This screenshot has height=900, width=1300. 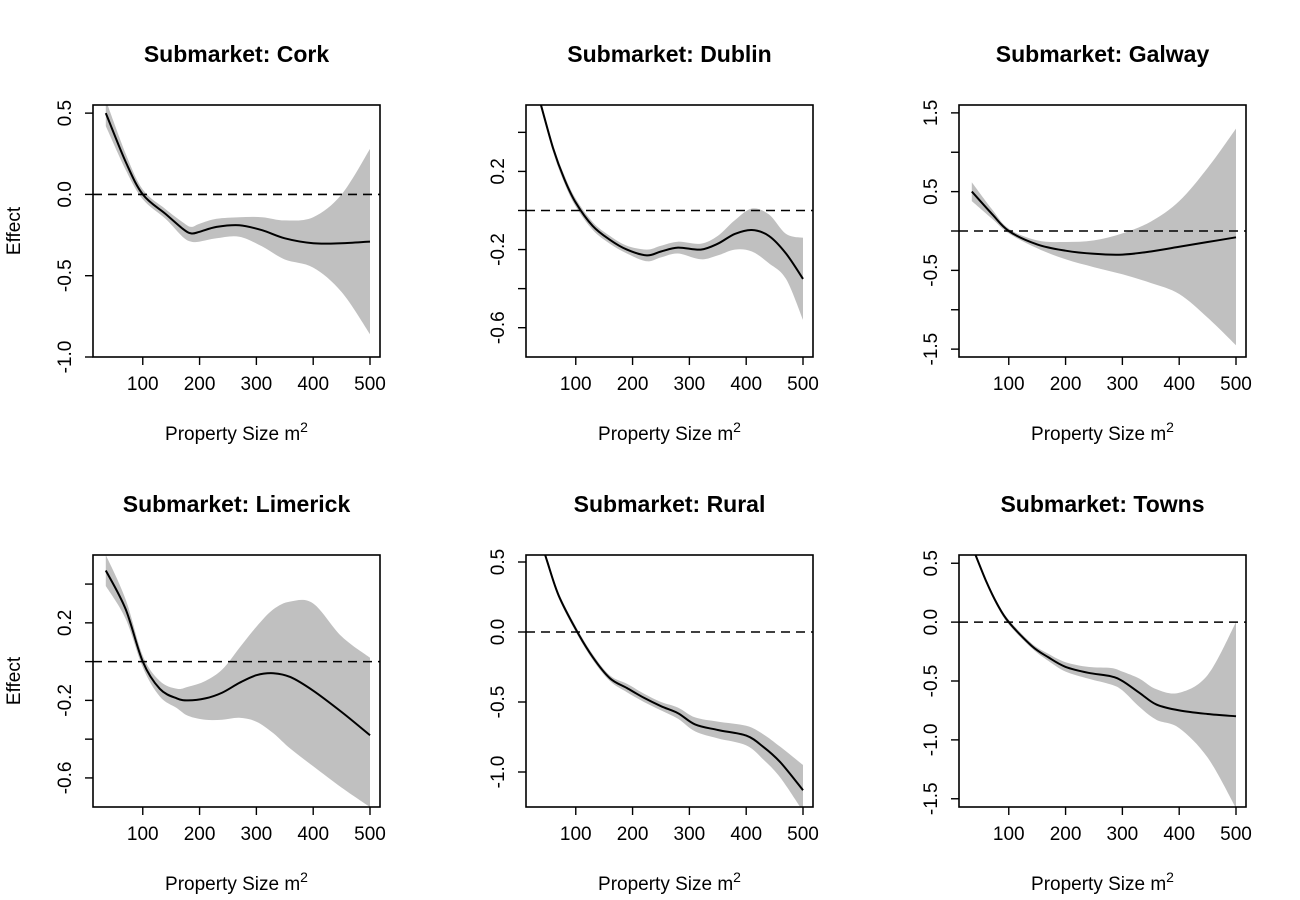 What do you see at coordinates (237, 54) in the screenshot?
I see `panel-title: Submarket: Cork` at bounding box center [237, 54].